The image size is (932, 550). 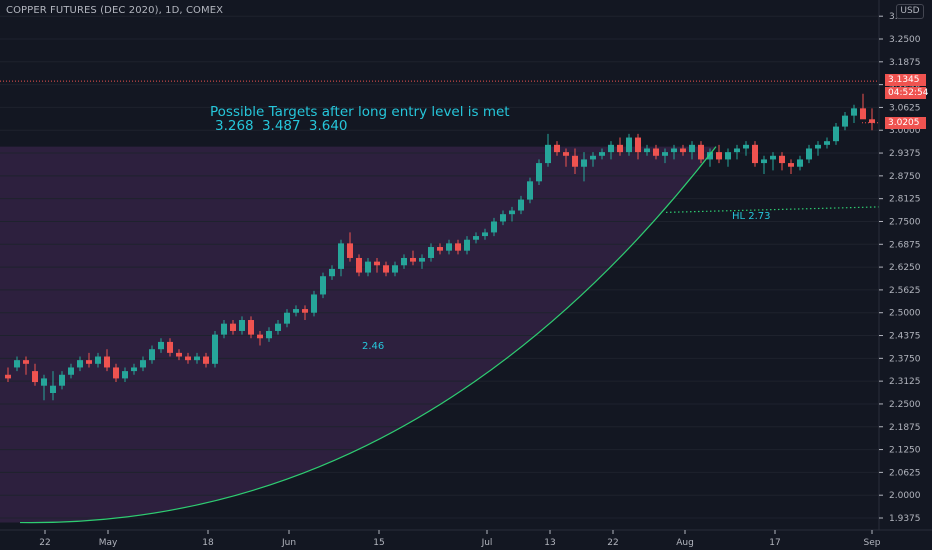 I want to click on targets-annotation-values: 3.268 3.487 3.640, so click(x=281, y=126).